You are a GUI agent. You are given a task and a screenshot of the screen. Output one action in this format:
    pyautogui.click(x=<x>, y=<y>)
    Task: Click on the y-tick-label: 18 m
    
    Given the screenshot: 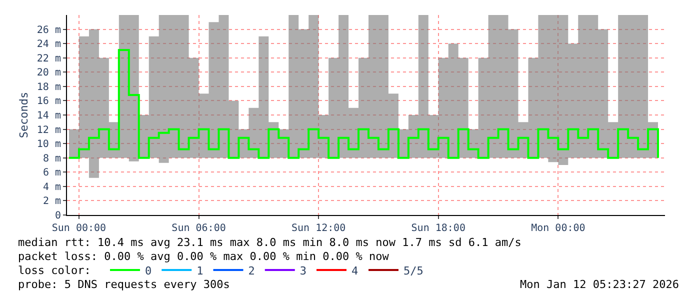 What is the action you would take?
    pyautogui.click(x=48, y=87)
    